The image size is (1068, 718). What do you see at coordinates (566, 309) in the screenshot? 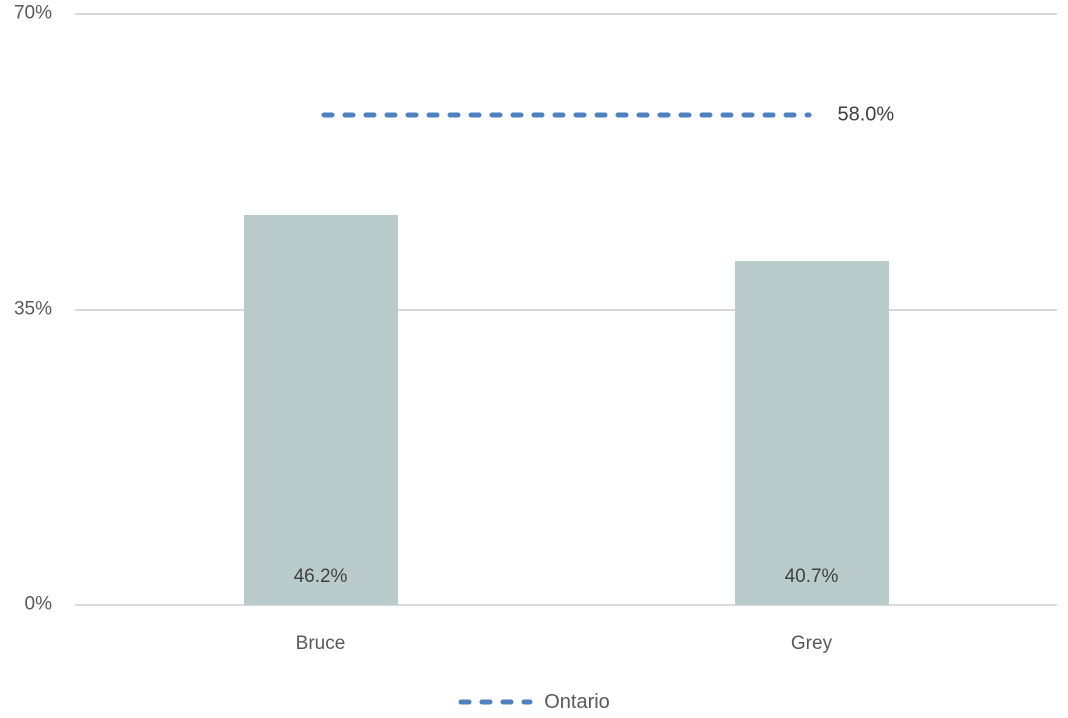
I see `gridline-35%` at bounding box center [566, 309].